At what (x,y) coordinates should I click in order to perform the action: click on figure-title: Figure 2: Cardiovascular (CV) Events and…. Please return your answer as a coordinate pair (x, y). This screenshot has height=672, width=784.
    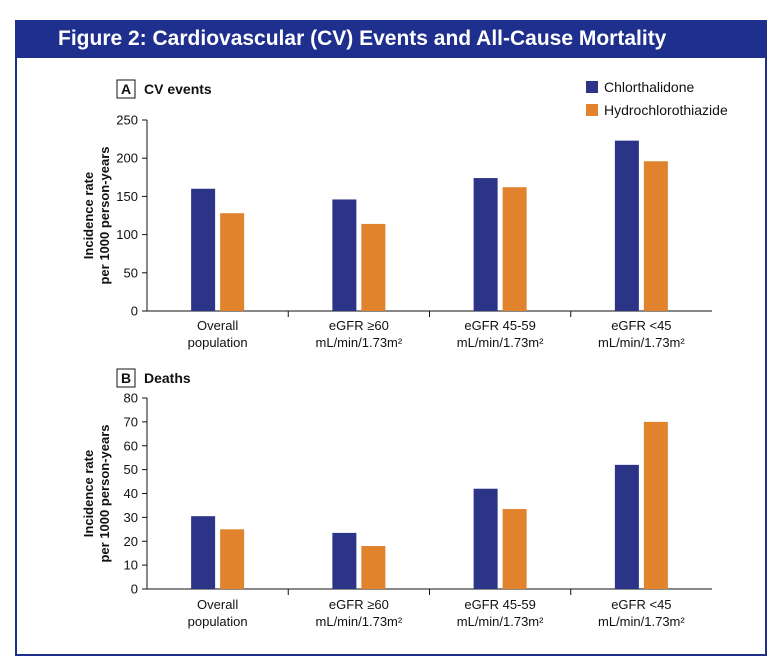
    Looking at the image, I should click on (362, 38).